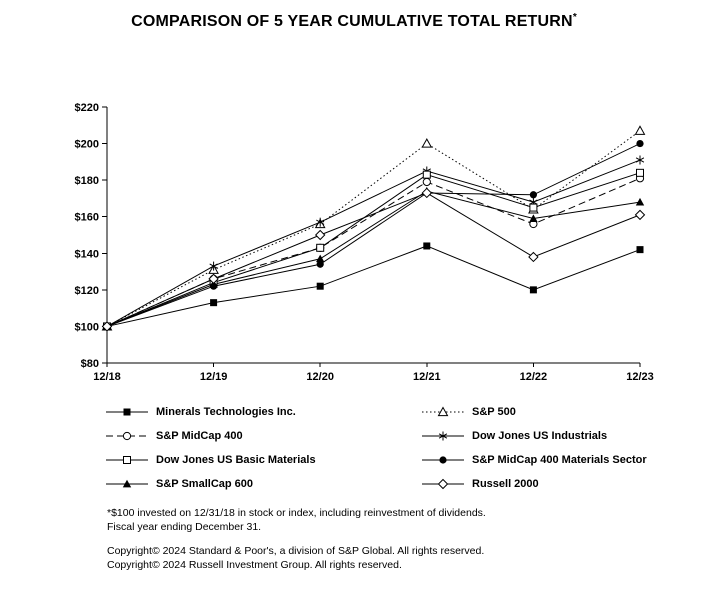 Image resolution: width=708 pixels, height=589 pixels. What do you see at coordinates (443, 436) in the screenshot?
I see `asterisk-legend-marker-icon` at bounding box center [443, 436].